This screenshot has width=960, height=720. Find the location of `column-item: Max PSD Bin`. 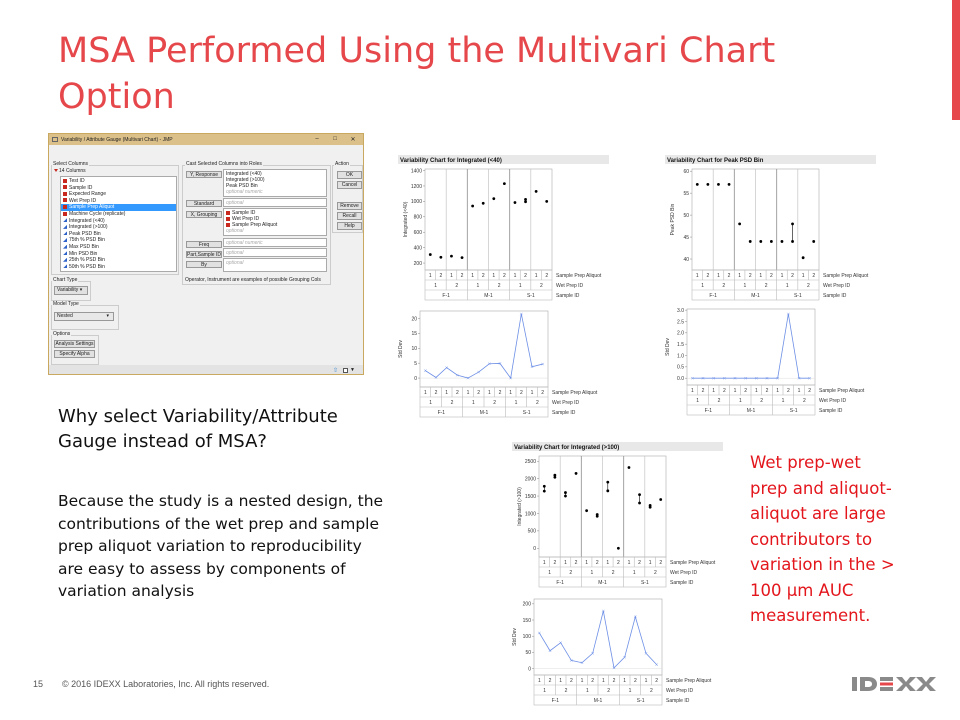

column-item: Max PSD Bin is located at coordinates (118, 247).